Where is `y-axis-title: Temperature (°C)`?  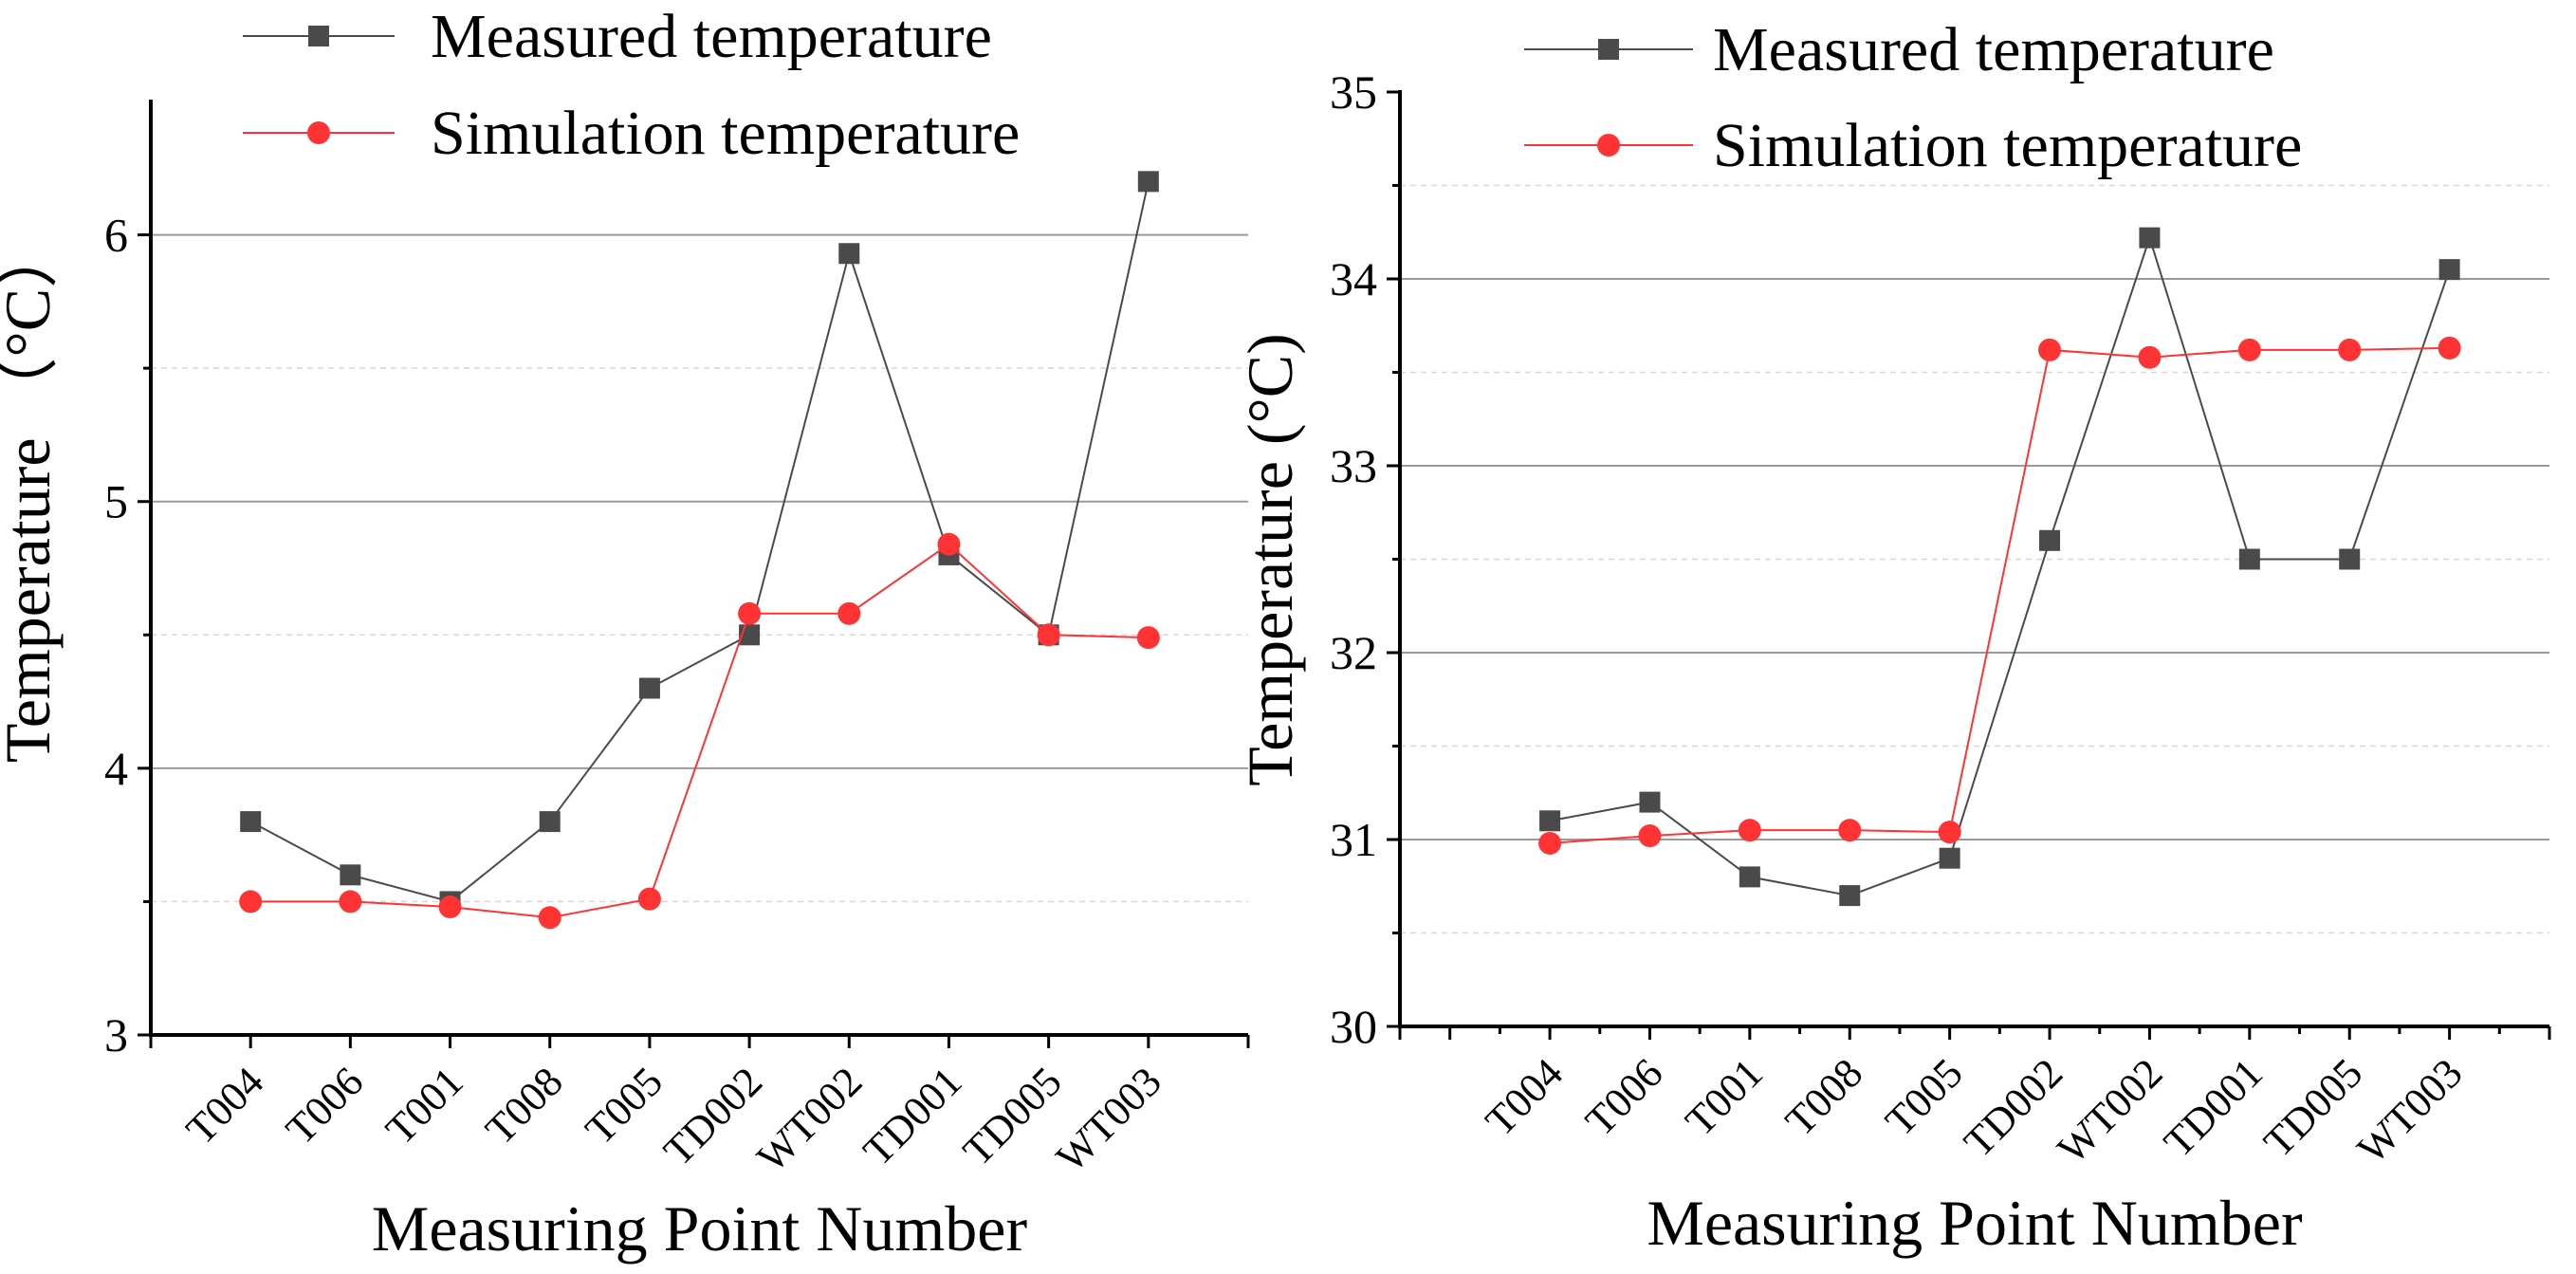
y-axis-title: Temperature (°C) is located at coordinates (1270, 559).